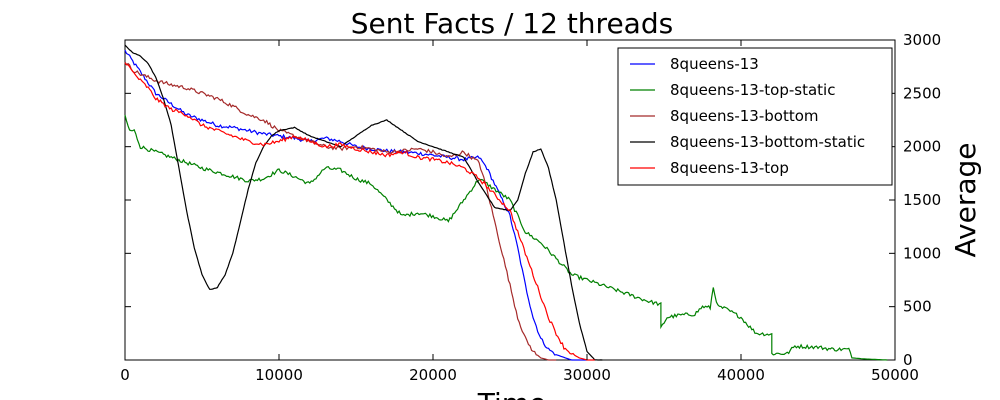 The height and width of the screenshot is (400, 1000). Describe the element at coordinates (895, 375) in the screenshot. I see `x-tick-label: 50000` at that location.